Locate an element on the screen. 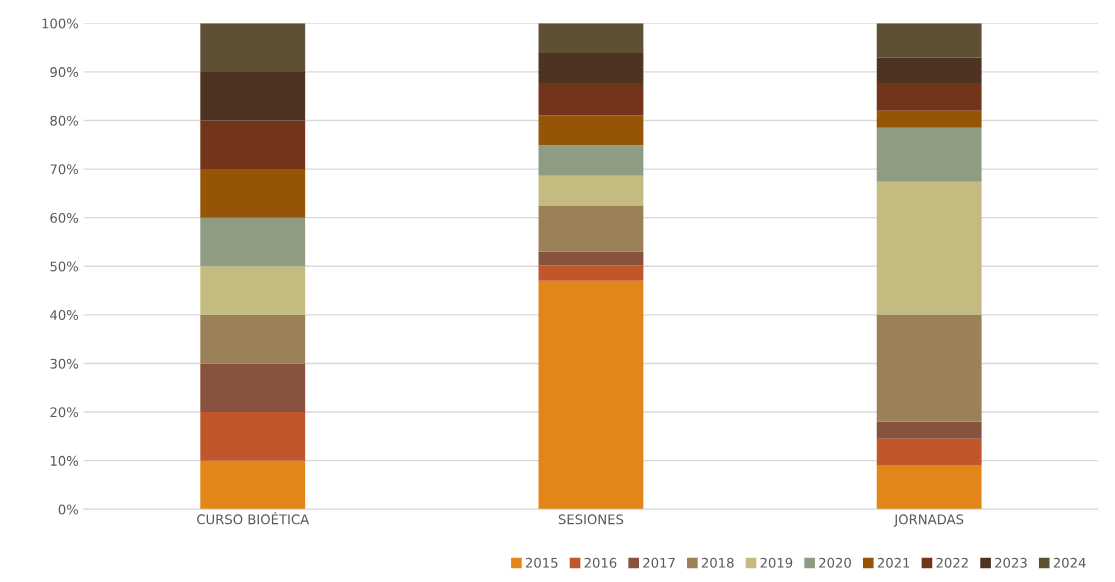  legend-label: 2022 is located at coordinates (952, 562).